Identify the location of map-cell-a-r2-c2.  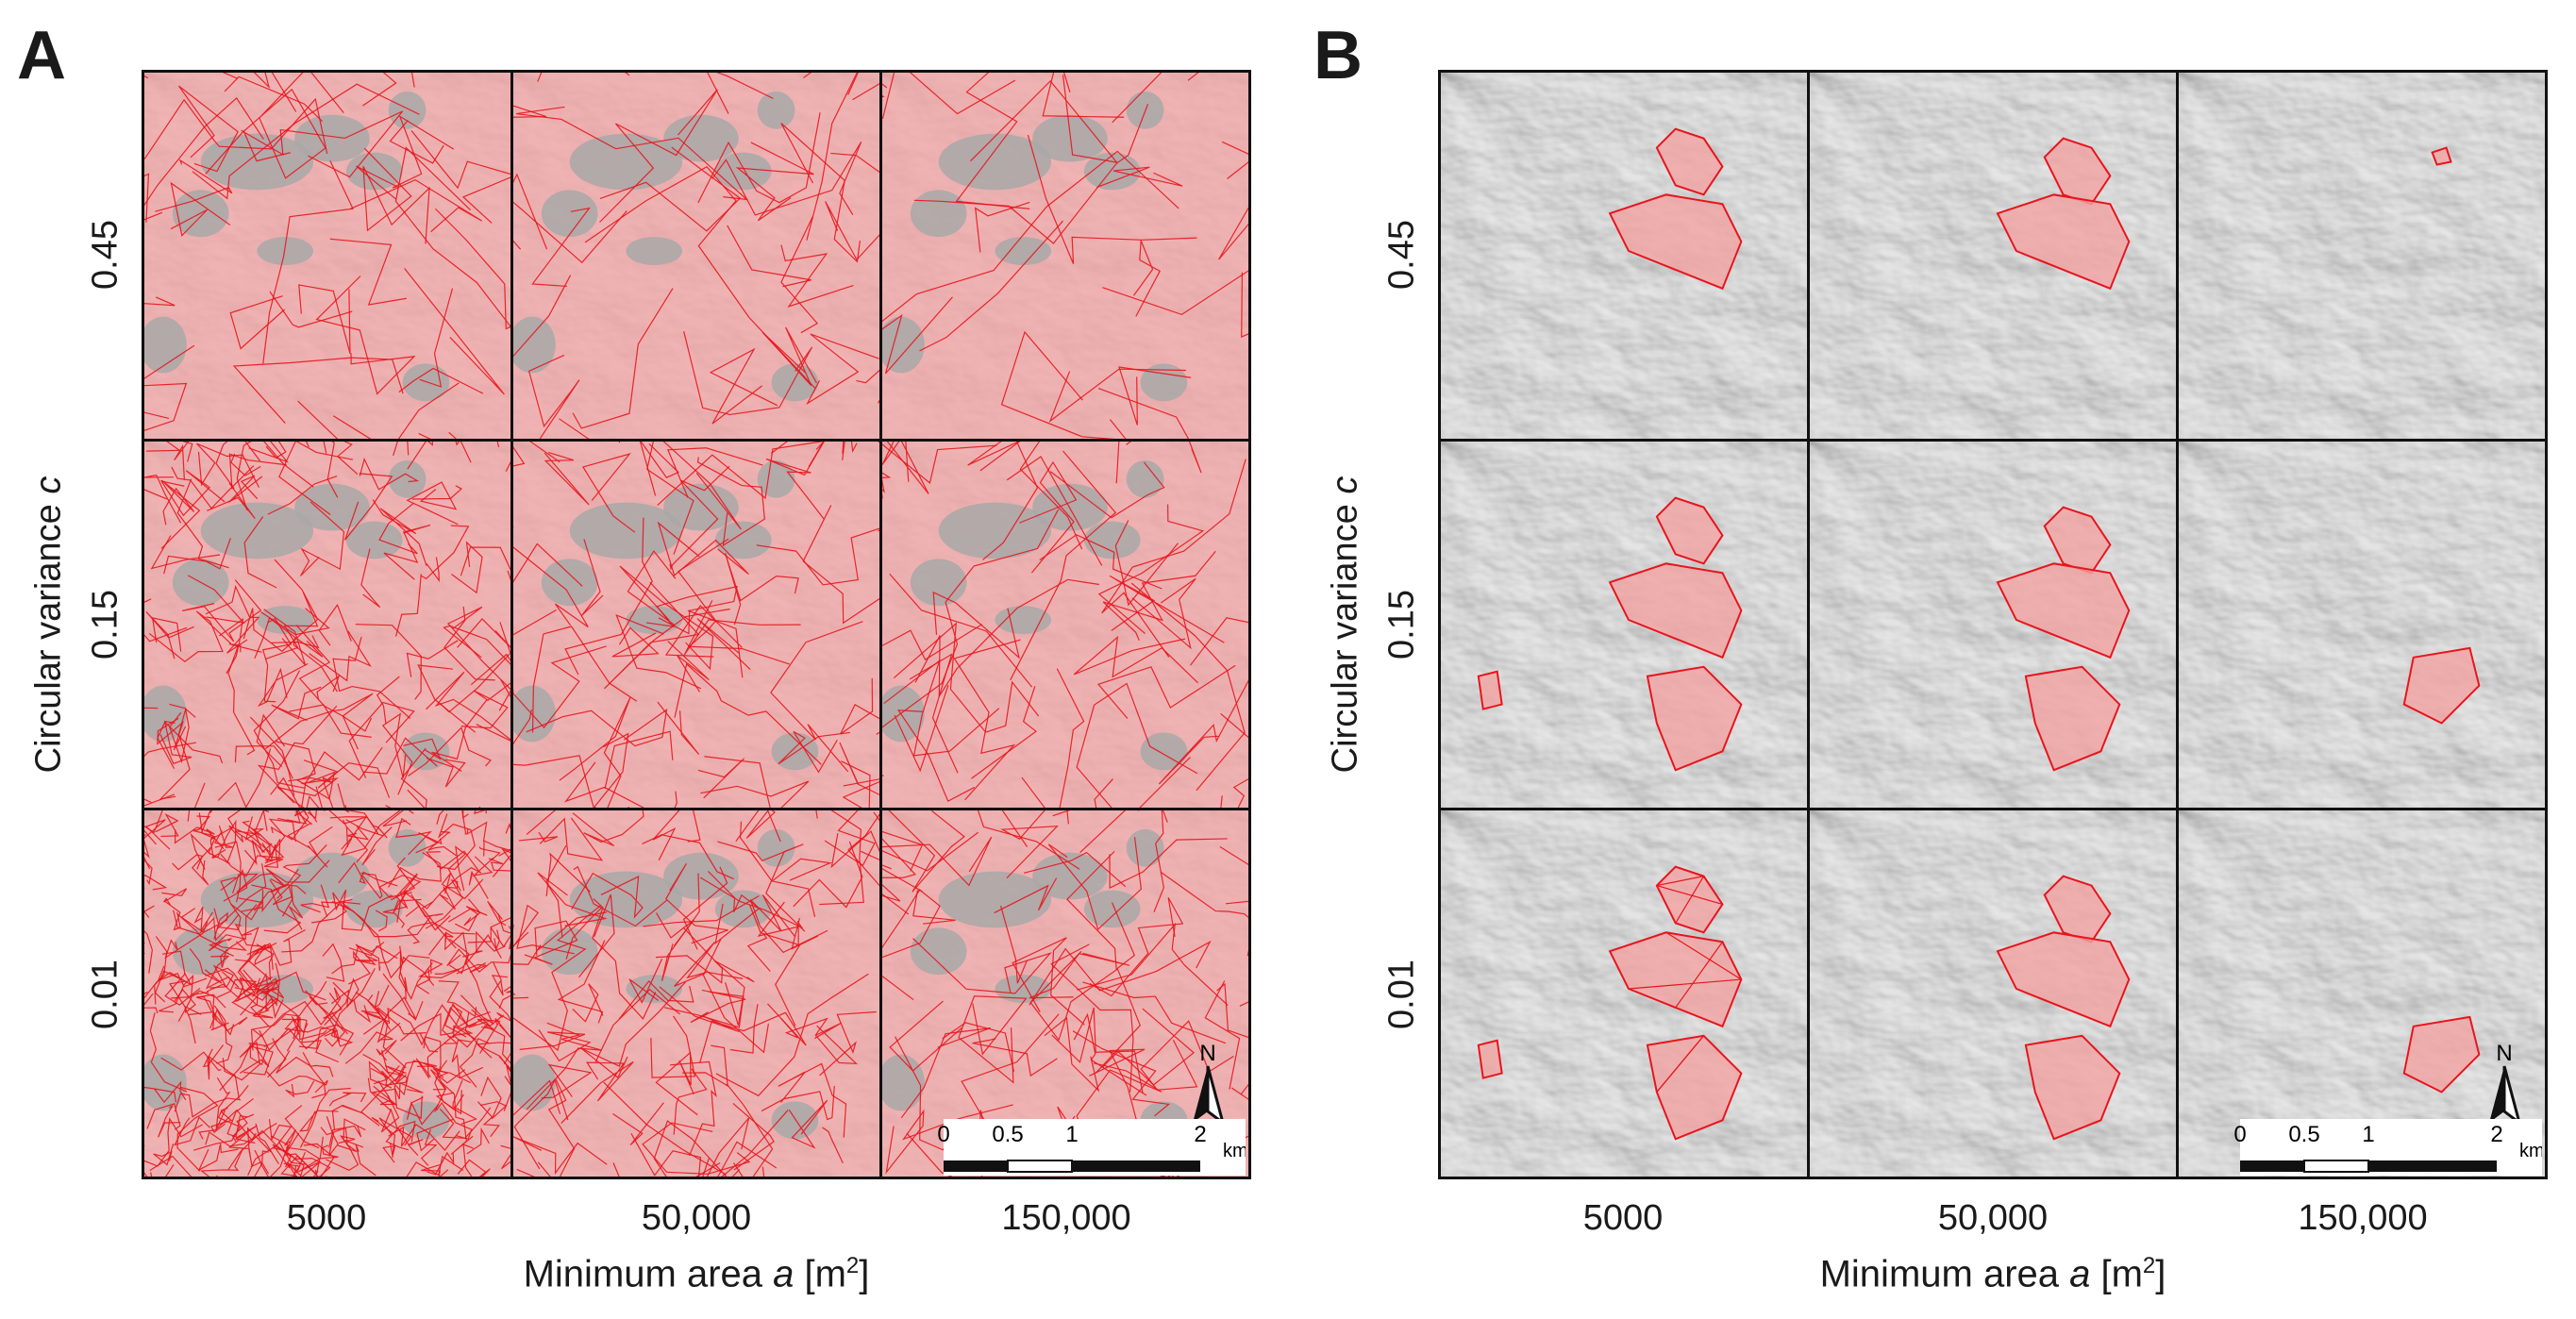
(1065, 994).